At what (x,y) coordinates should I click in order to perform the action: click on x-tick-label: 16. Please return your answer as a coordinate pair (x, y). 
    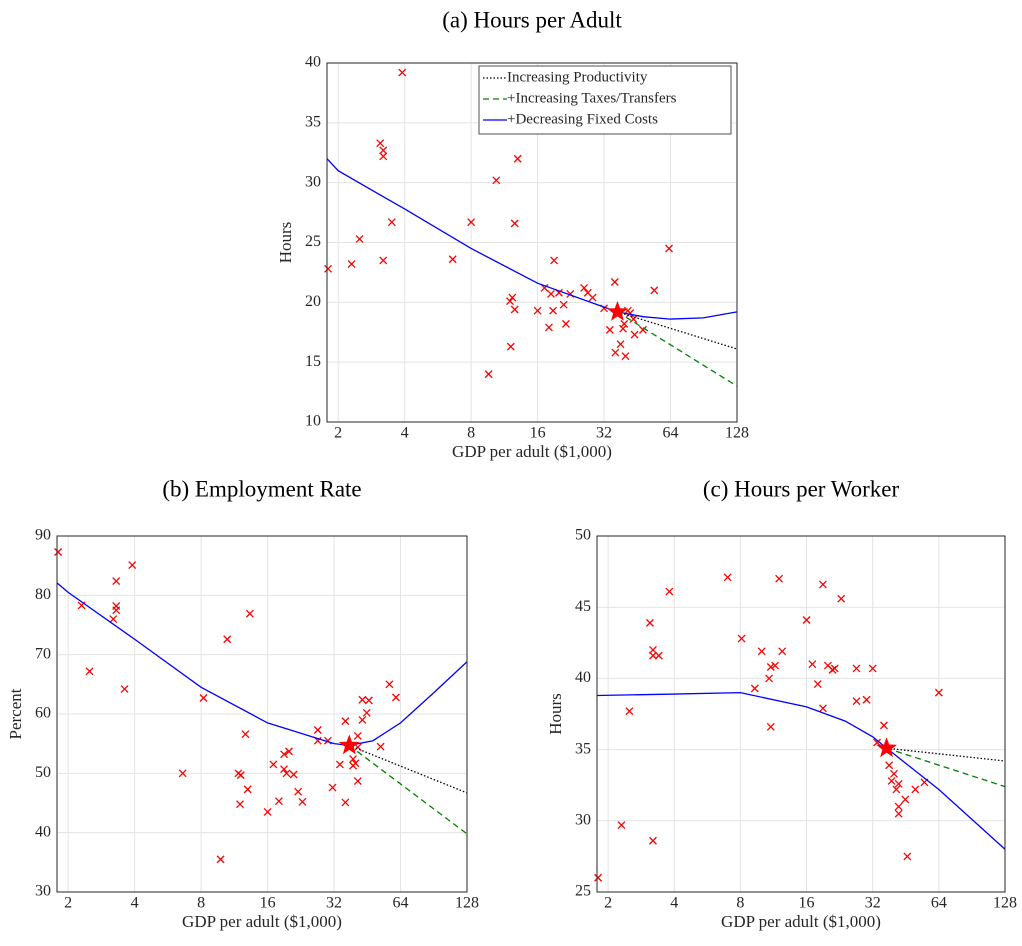
    Looking at the image, I should click on (807, 903).